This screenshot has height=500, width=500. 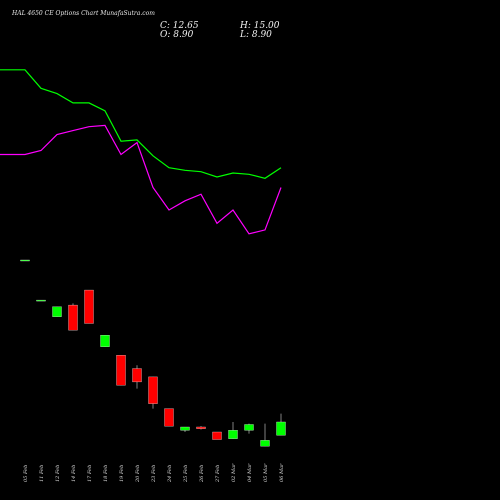 I want to click on x-tick-label: 11 Feb, so click(x=42, y=473).